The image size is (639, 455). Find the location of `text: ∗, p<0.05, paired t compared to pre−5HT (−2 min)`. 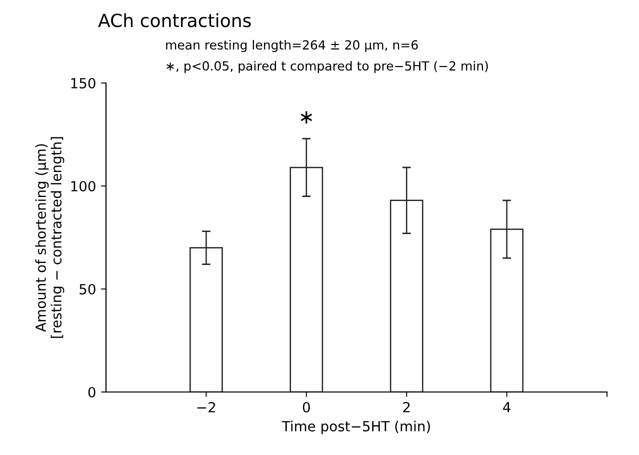

text: ∗, p<0.05, paired t compared to pre−5HT (−2 min) is located at coordinates (327, 67).